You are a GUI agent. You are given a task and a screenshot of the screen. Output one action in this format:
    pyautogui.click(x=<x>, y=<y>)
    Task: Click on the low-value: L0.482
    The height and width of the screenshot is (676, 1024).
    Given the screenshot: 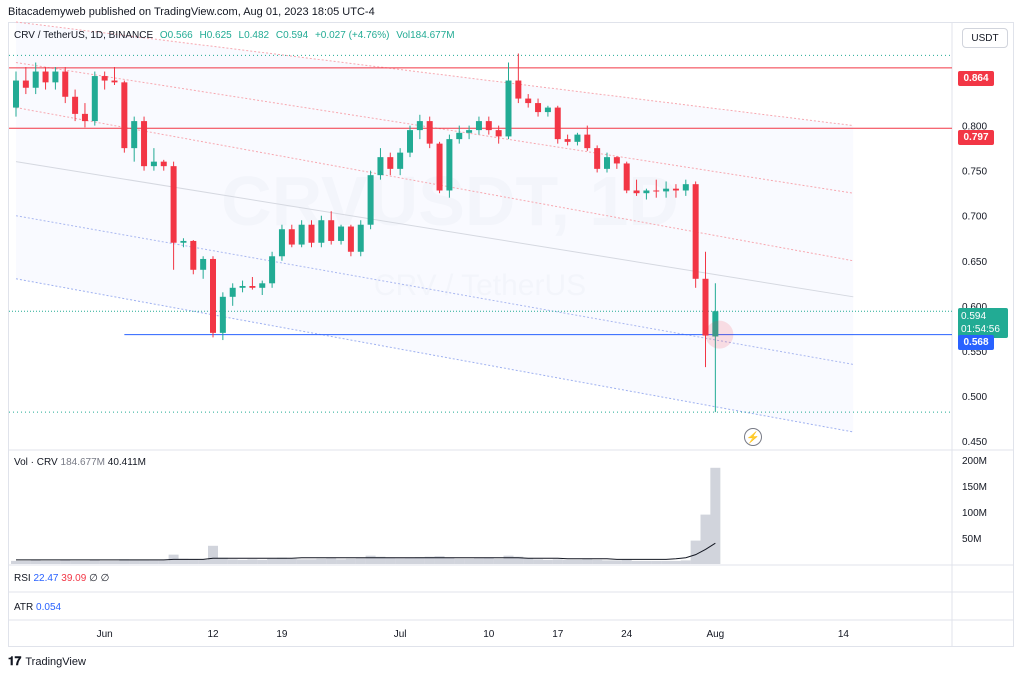 What is the action you would take?
    pyautogui.click(x=254, y=35)
    